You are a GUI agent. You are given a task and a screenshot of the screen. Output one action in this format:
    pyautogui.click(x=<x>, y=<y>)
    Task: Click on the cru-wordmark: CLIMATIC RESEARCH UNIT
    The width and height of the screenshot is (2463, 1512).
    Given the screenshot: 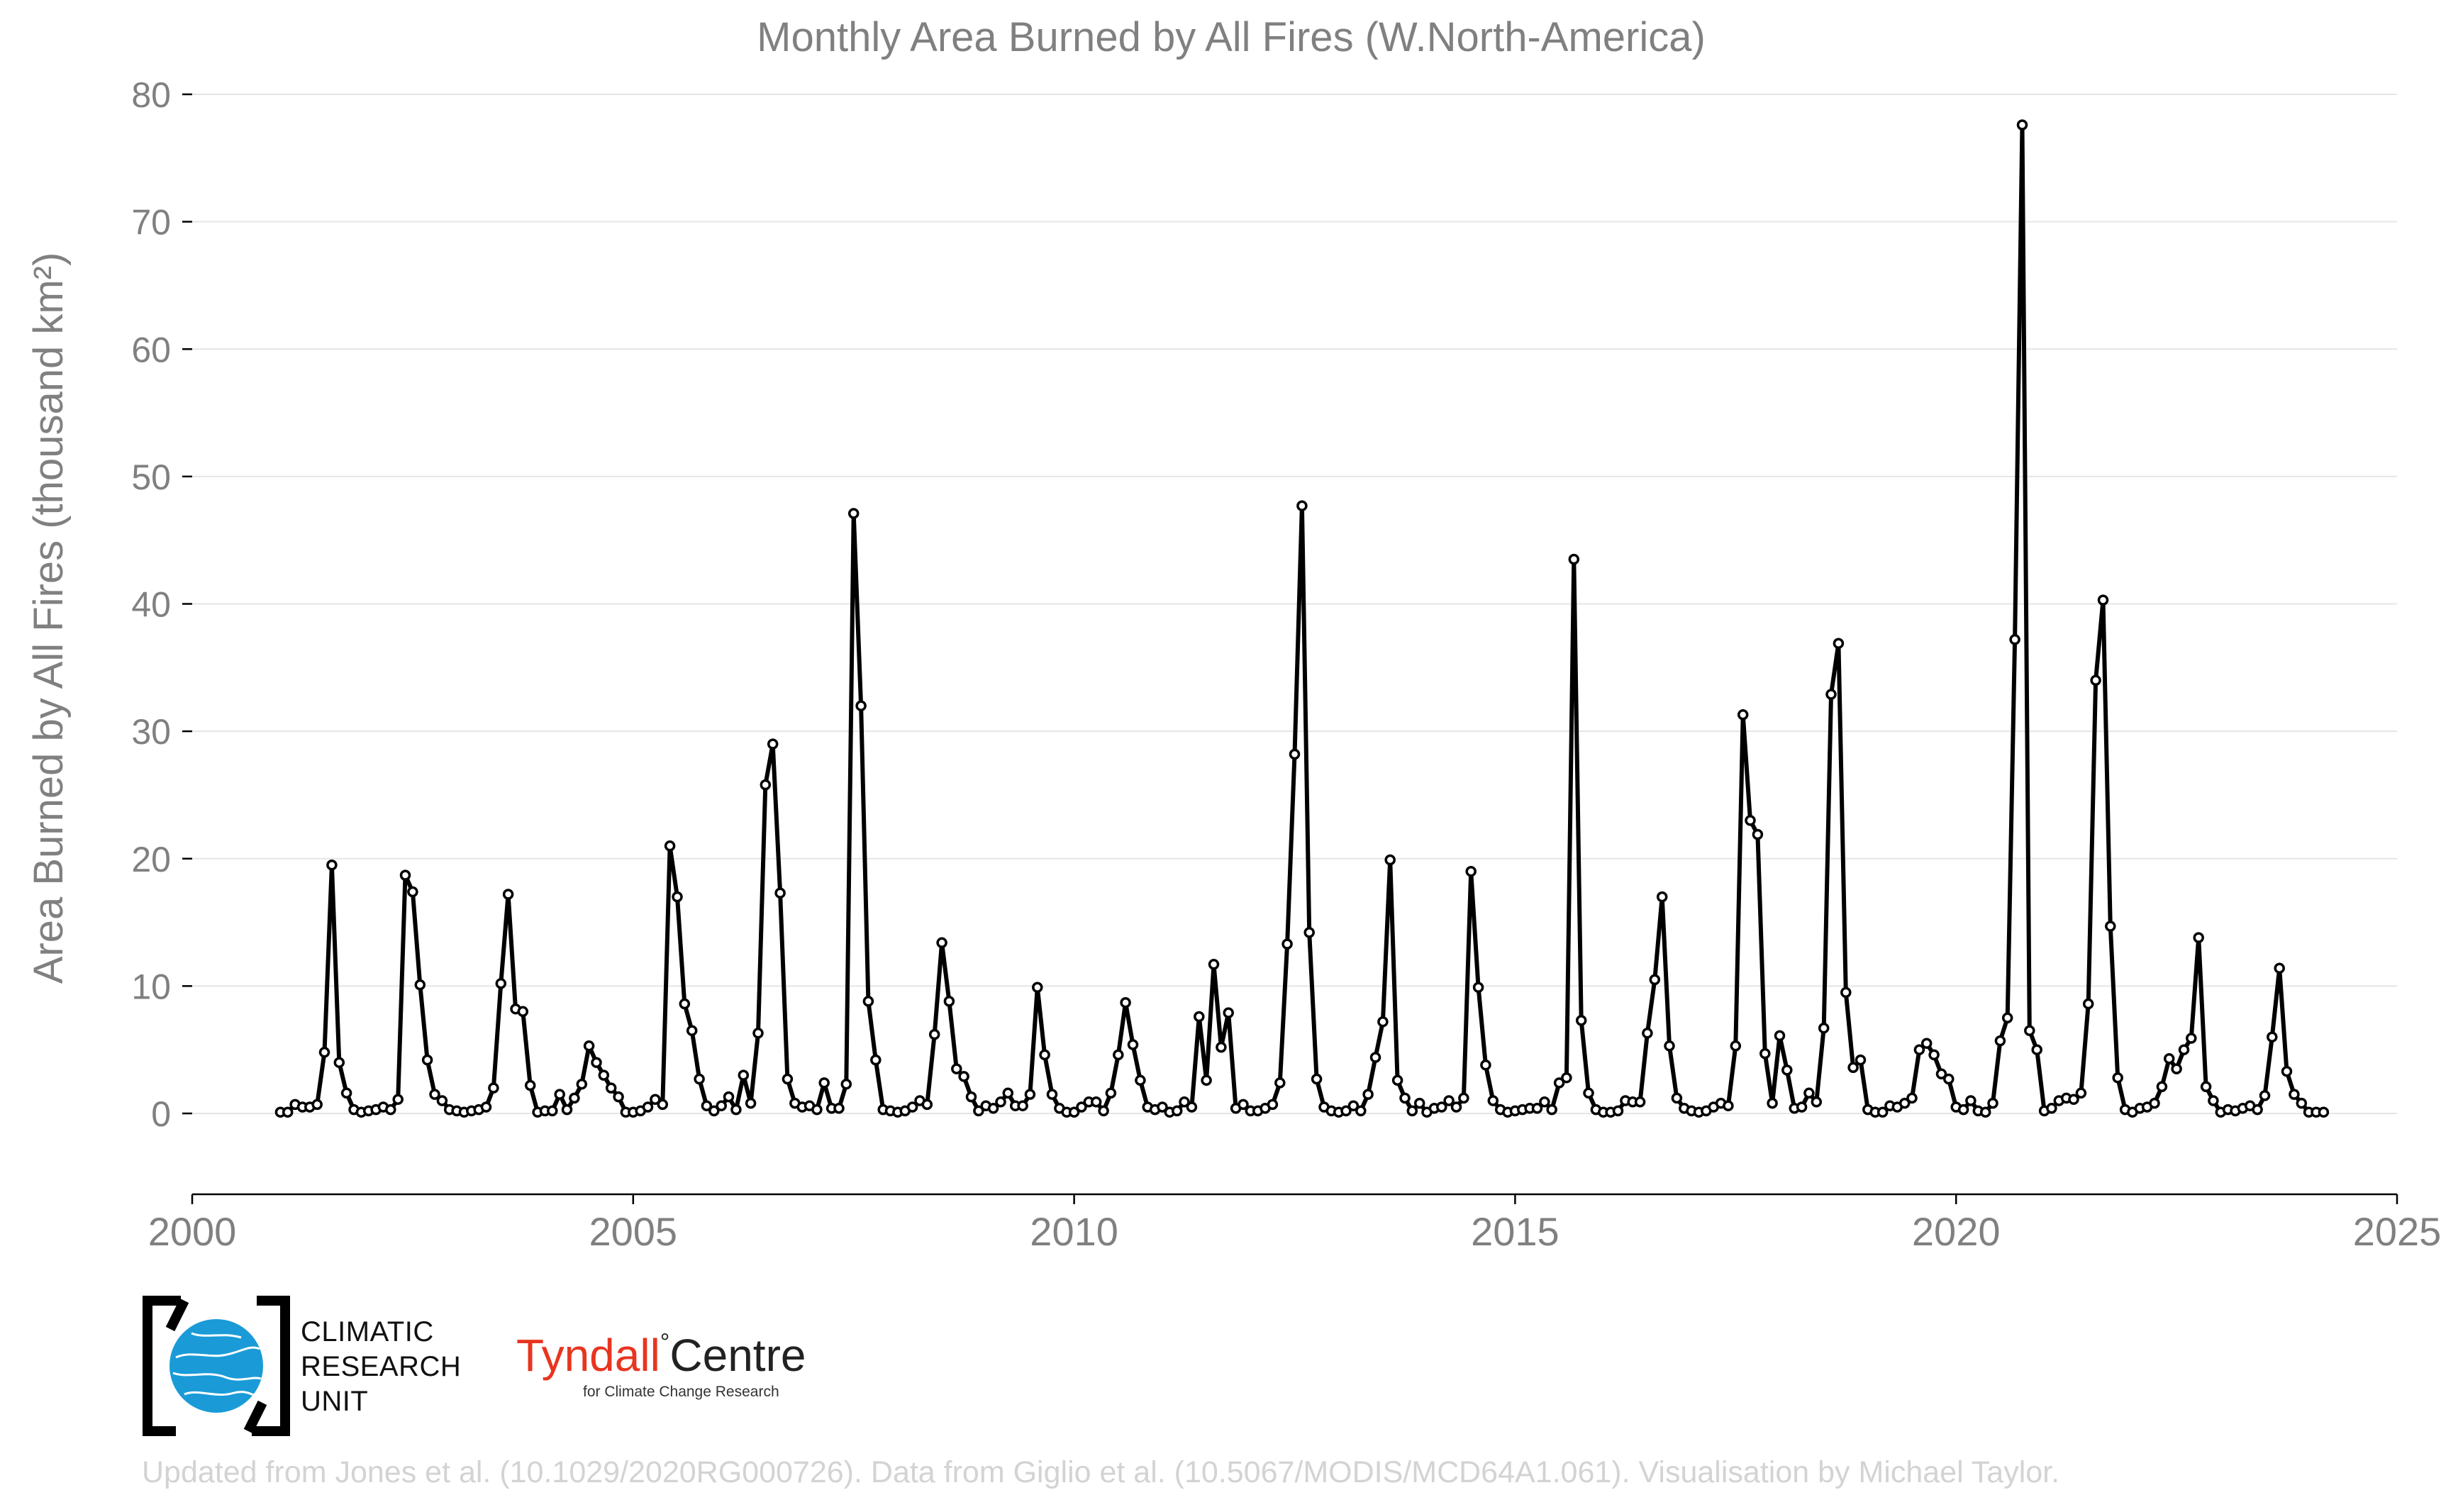 What is the action you would take?
    pyautogui.click(x=381, y=1367)
    